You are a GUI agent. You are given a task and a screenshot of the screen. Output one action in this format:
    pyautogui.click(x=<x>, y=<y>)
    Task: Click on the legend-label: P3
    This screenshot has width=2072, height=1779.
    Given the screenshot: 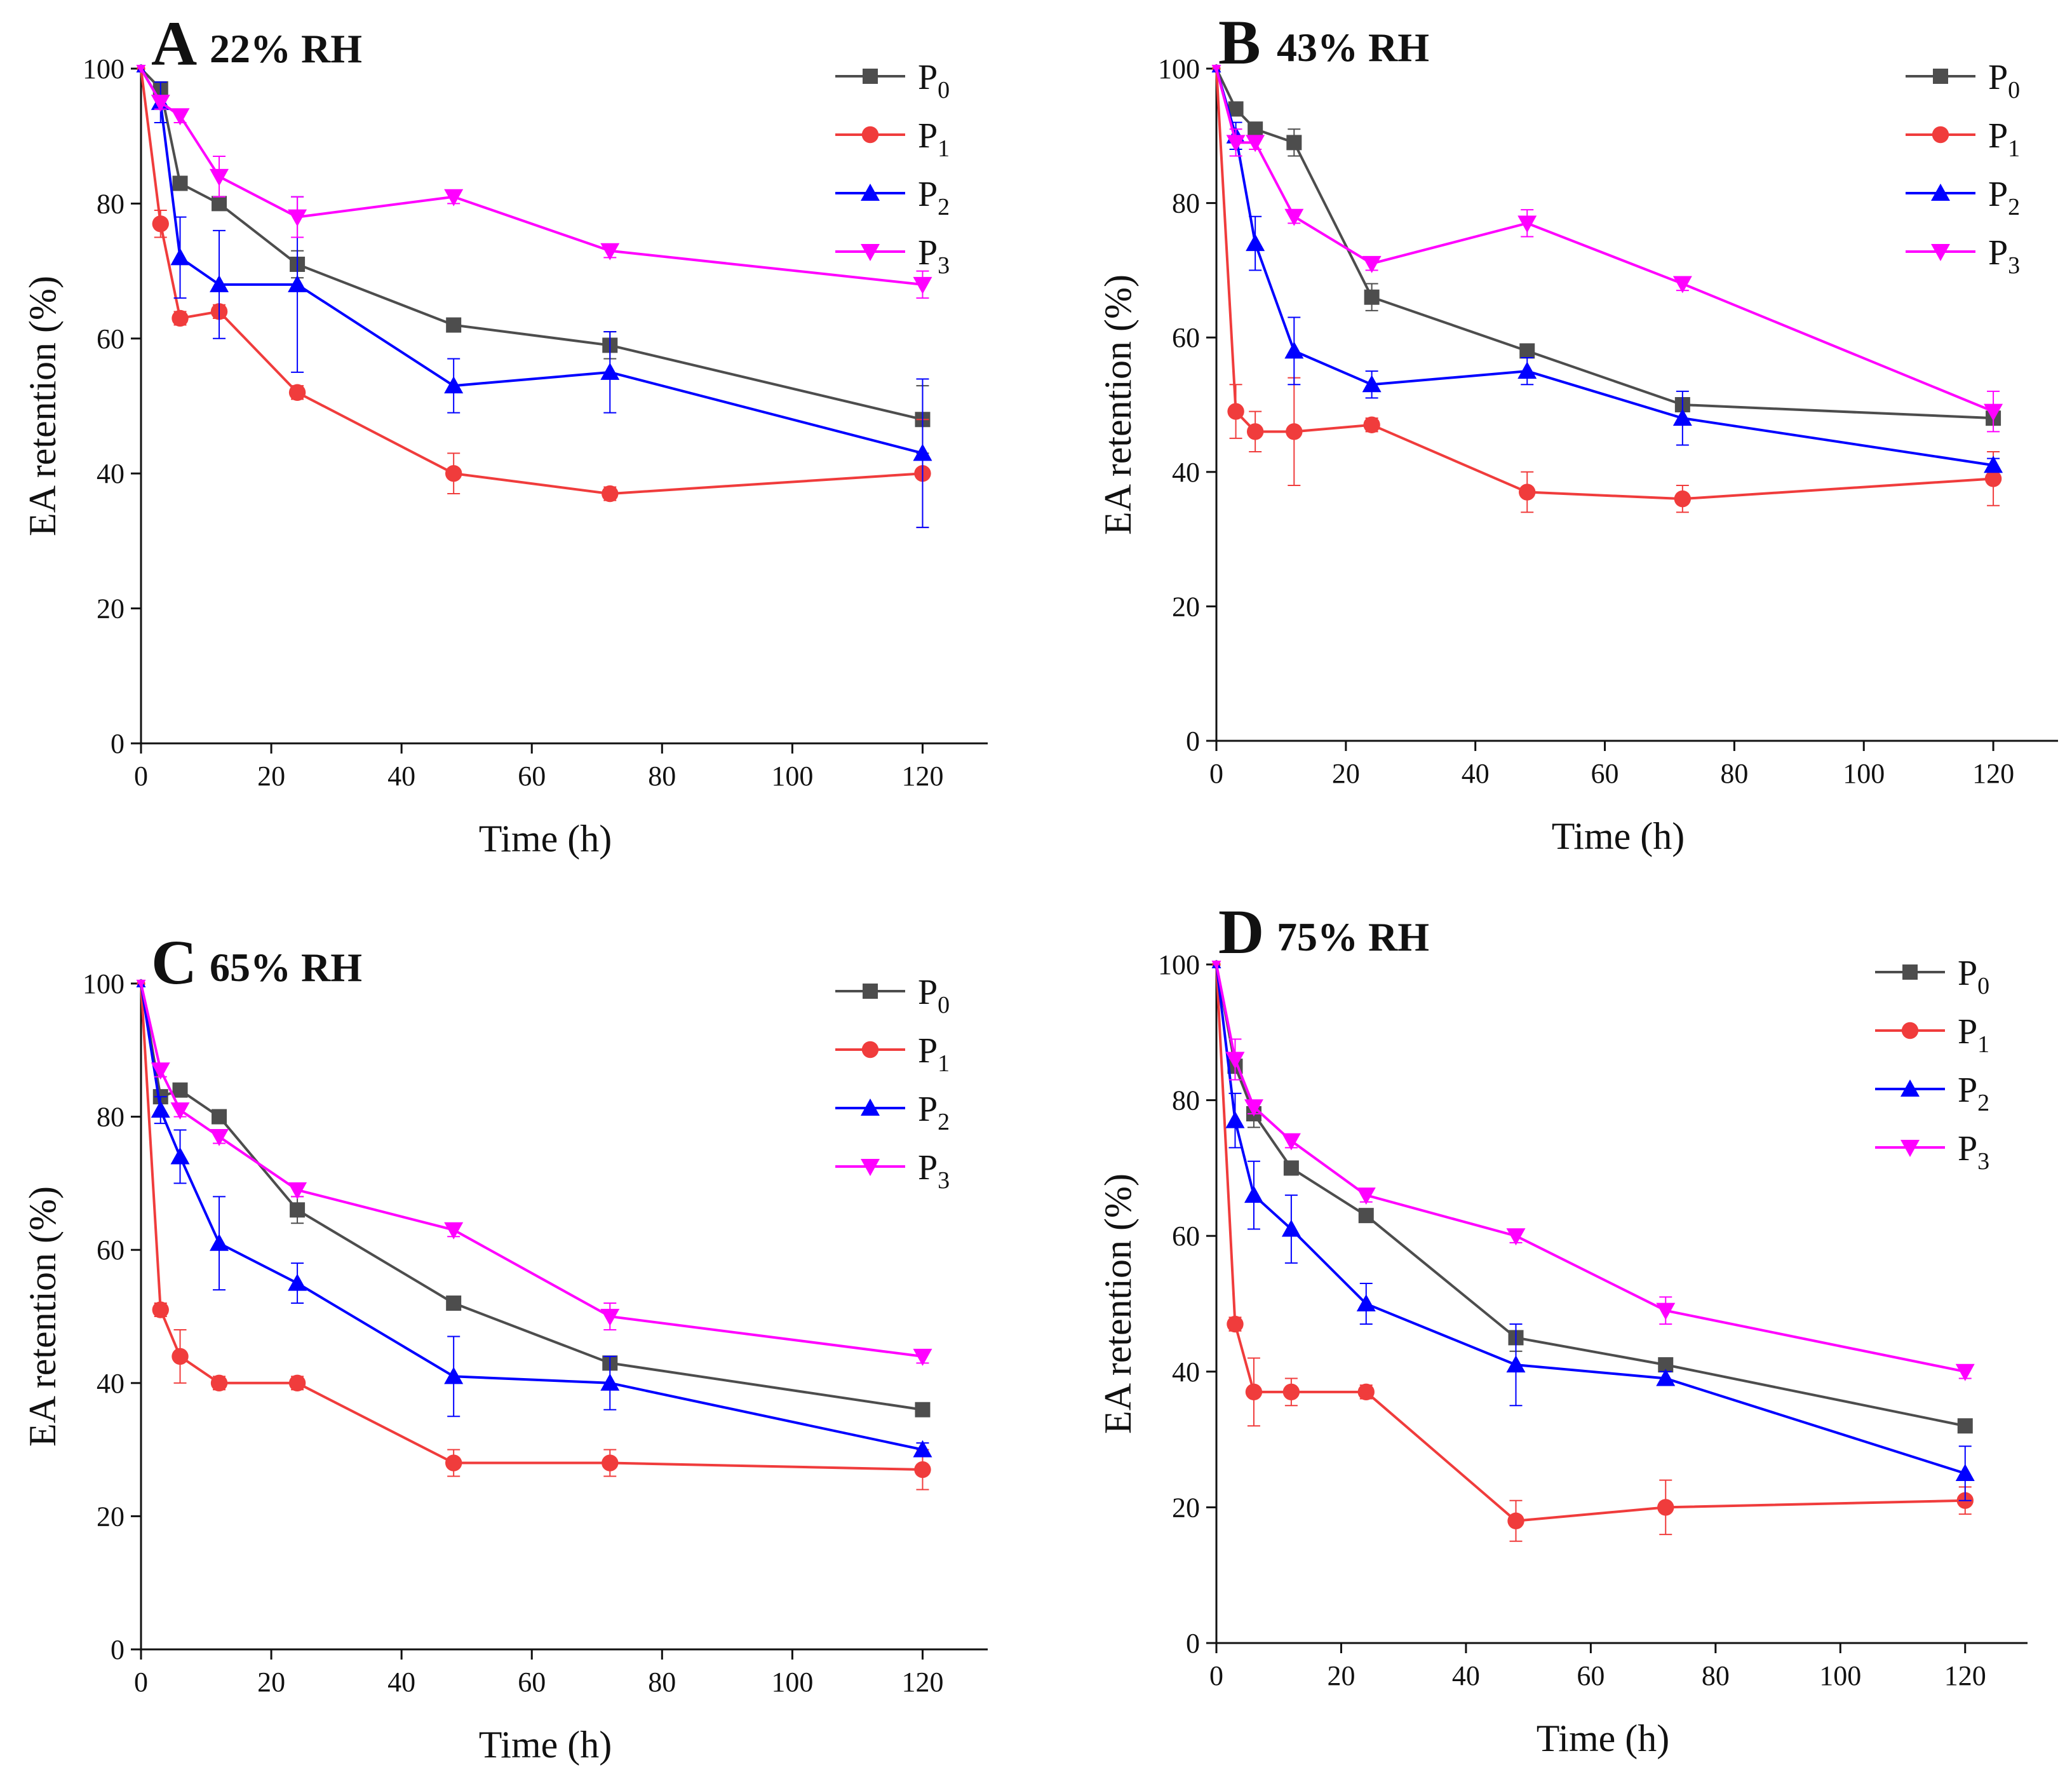 What is the action you would take?
    pyautogui.click(x=1973, y=1152)
    